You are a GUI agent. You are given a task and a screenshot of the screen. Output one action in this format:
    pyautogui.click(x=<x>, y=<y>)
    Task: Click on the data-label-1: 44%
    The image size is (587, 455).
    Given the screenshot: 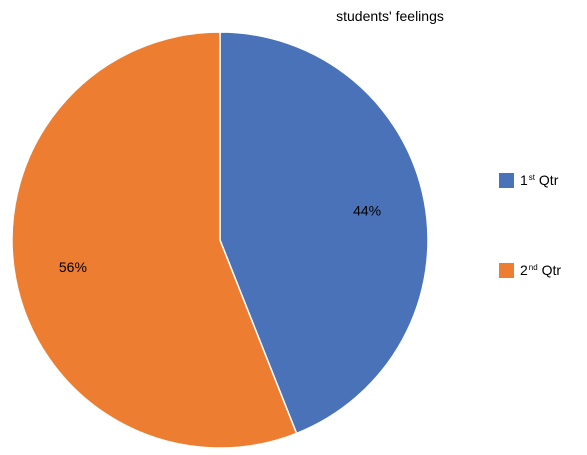 What is the action you would take?
    pyautogui.click(x=367, y=211)
    